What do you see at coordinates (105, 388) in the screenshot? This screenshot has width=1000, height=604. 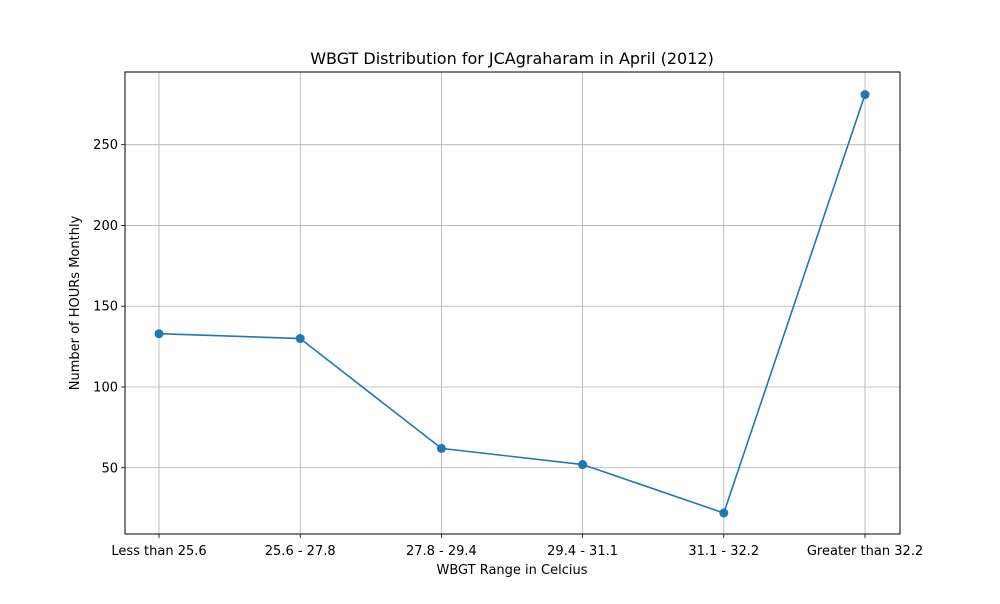 I see `y-tick-label: 100` at bounding box center [105, 388].